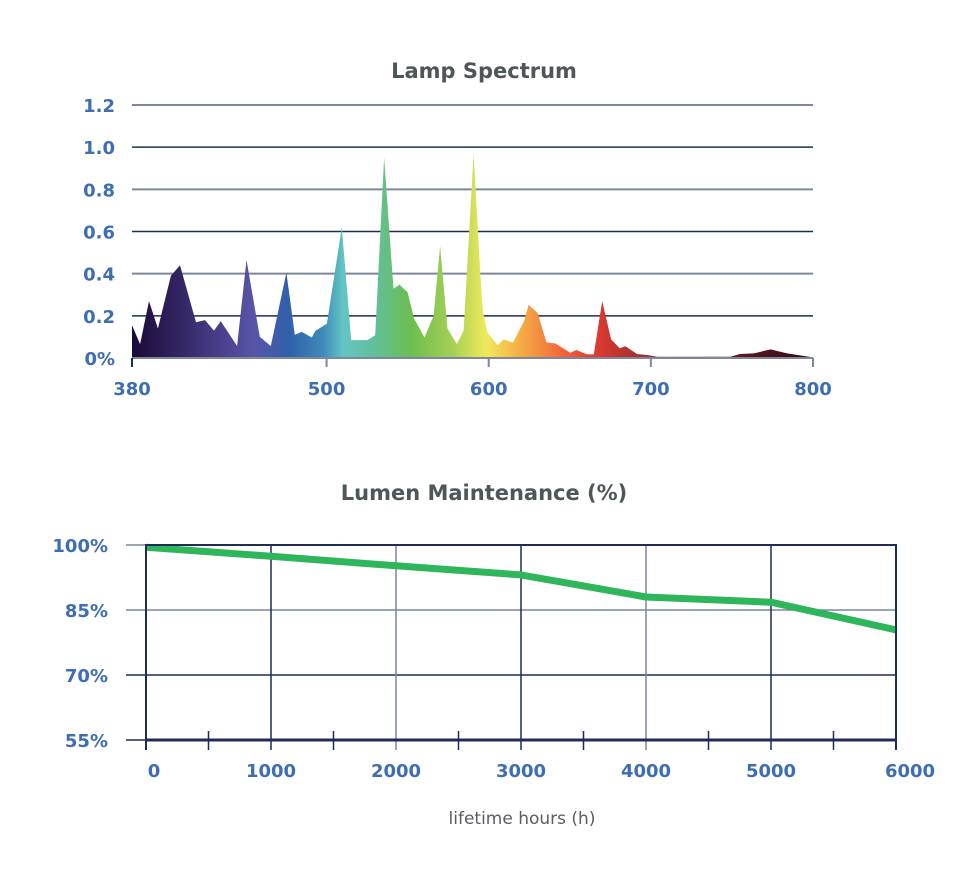  What do you see at coordinates (80, 546) in the screenshot?
I see `lumen-y-tick-label: 100%` at bounding box center [80, 546].